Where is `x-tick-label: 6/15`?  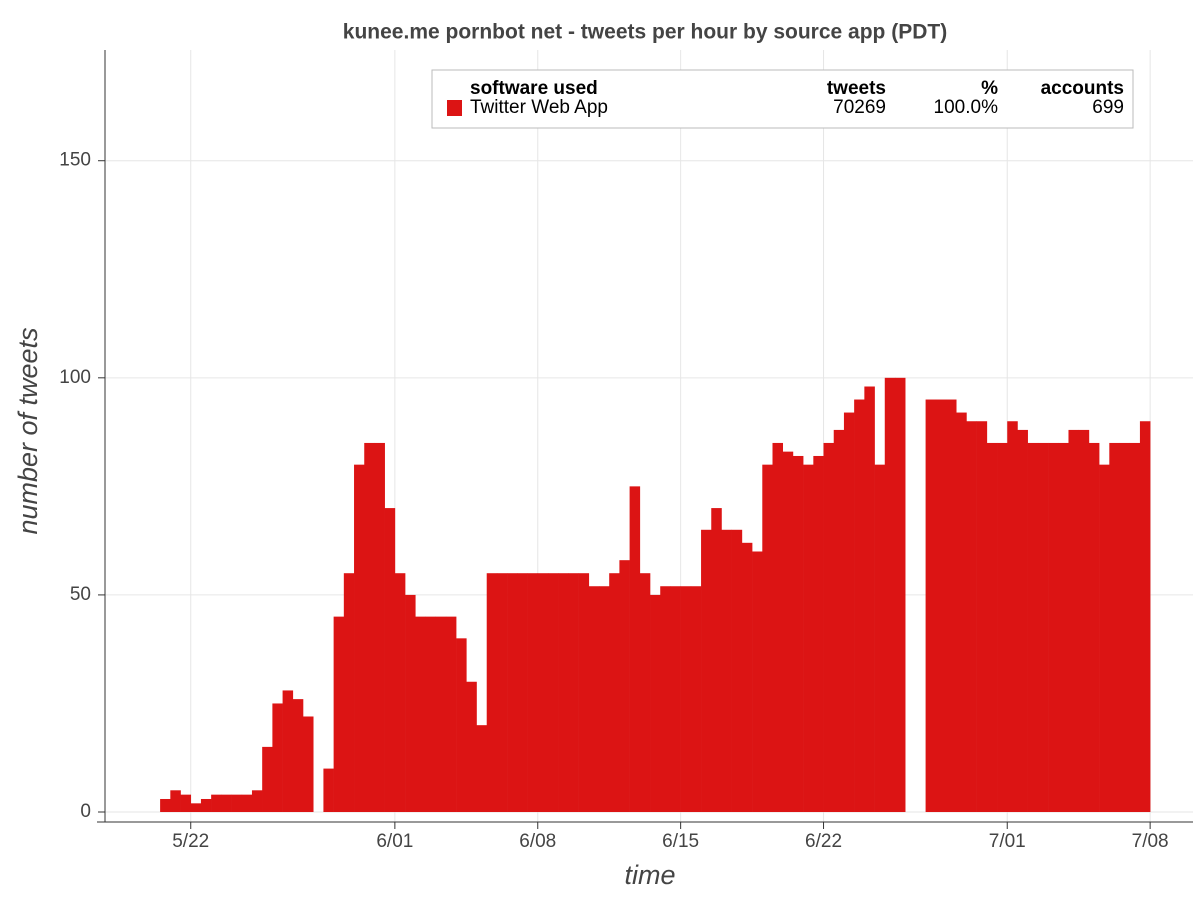
x-tick-label: 6/15 is located at coordinates (680, 841).